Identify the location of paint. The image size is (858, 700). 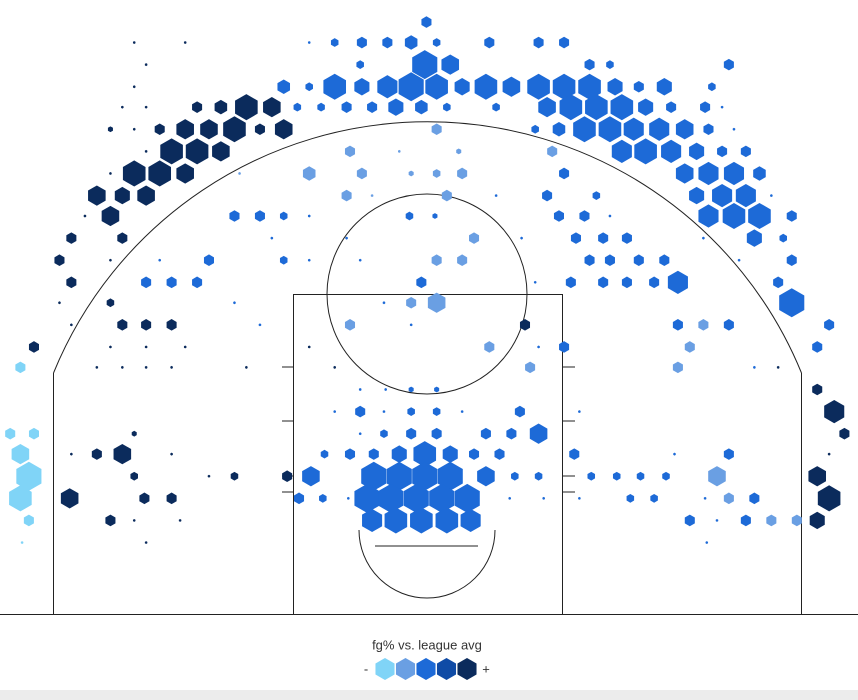
(428, 454).